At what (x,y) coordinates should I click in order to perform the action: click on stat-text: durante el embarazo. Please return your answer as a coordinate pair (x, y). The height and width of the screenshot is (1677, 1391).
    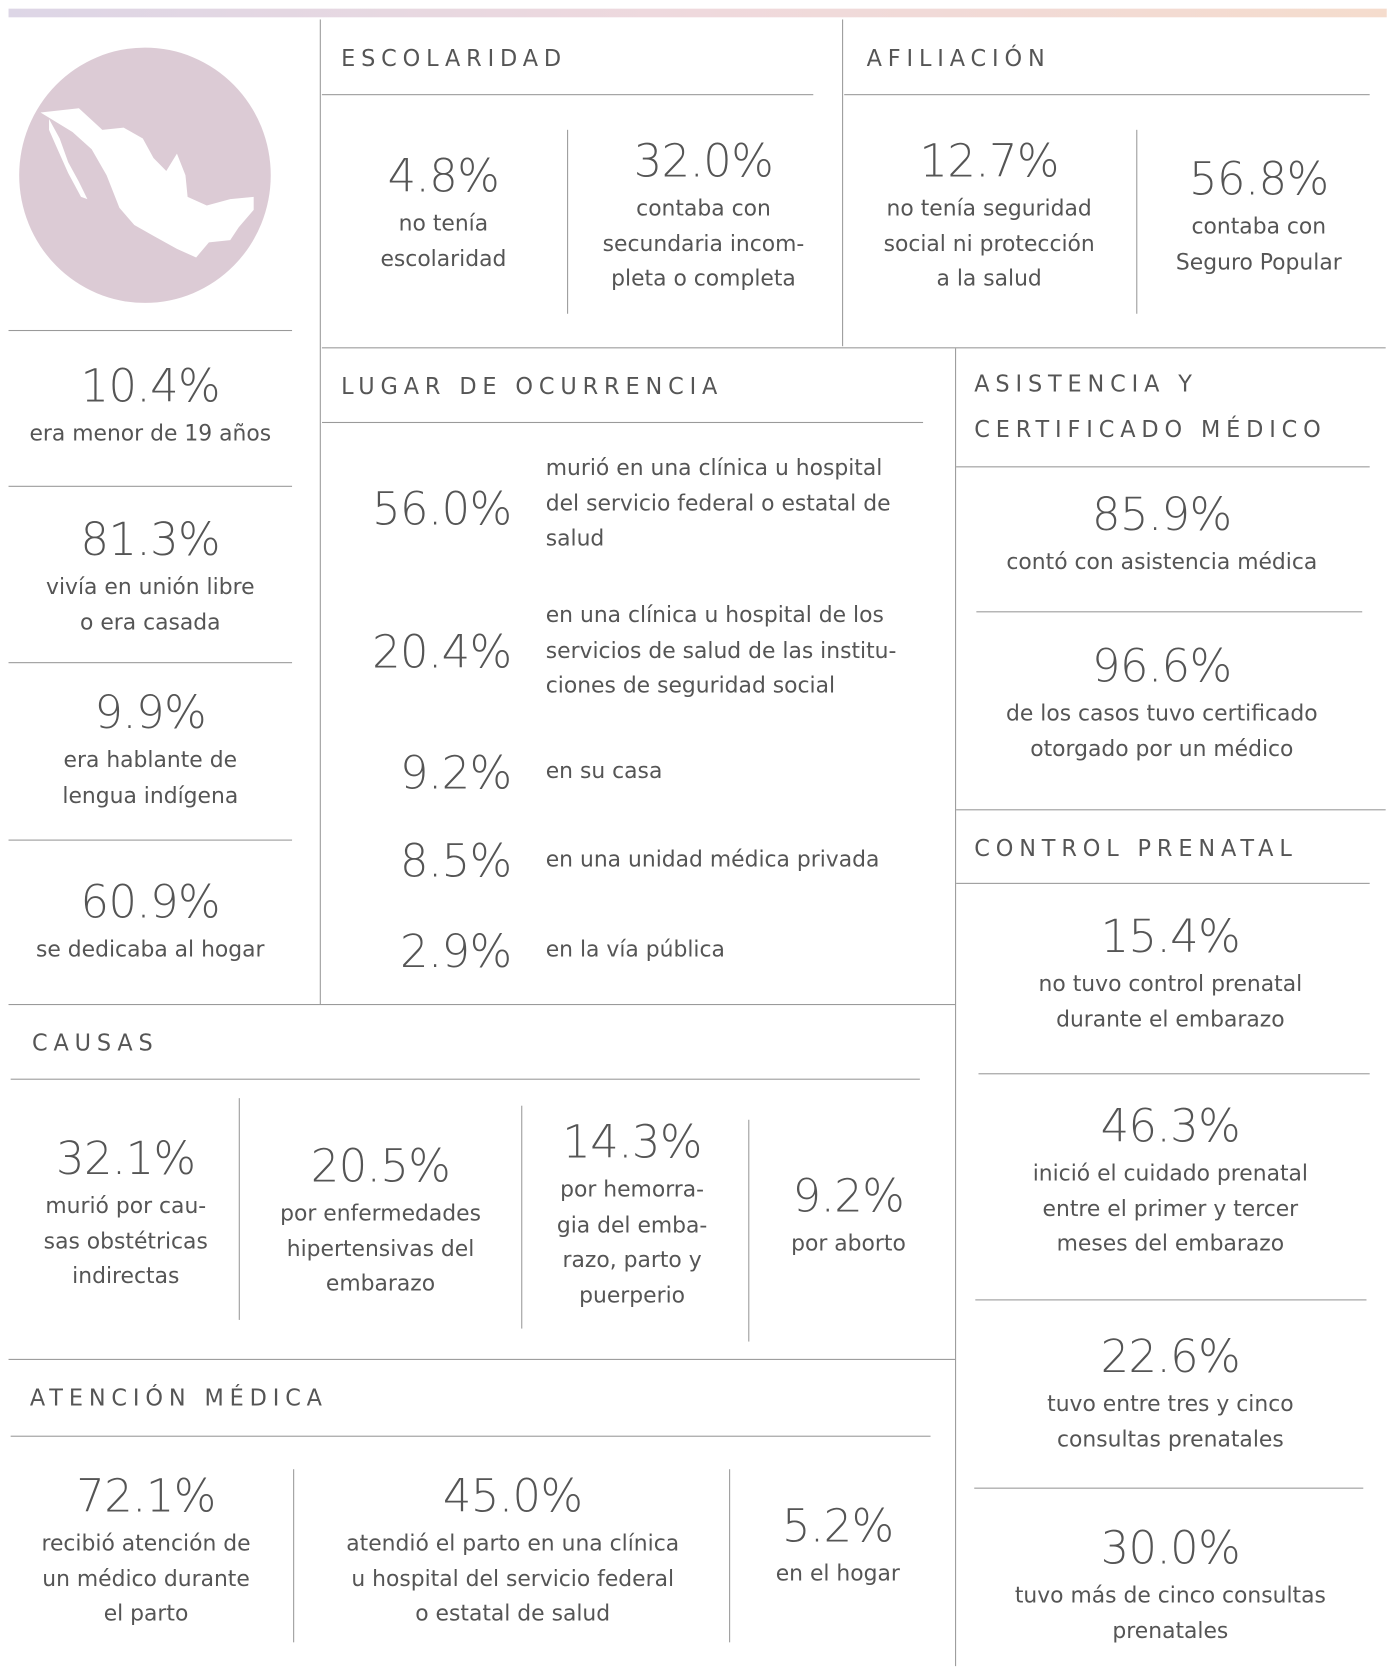
    Looking at the image, I should click on (1170, 1018).